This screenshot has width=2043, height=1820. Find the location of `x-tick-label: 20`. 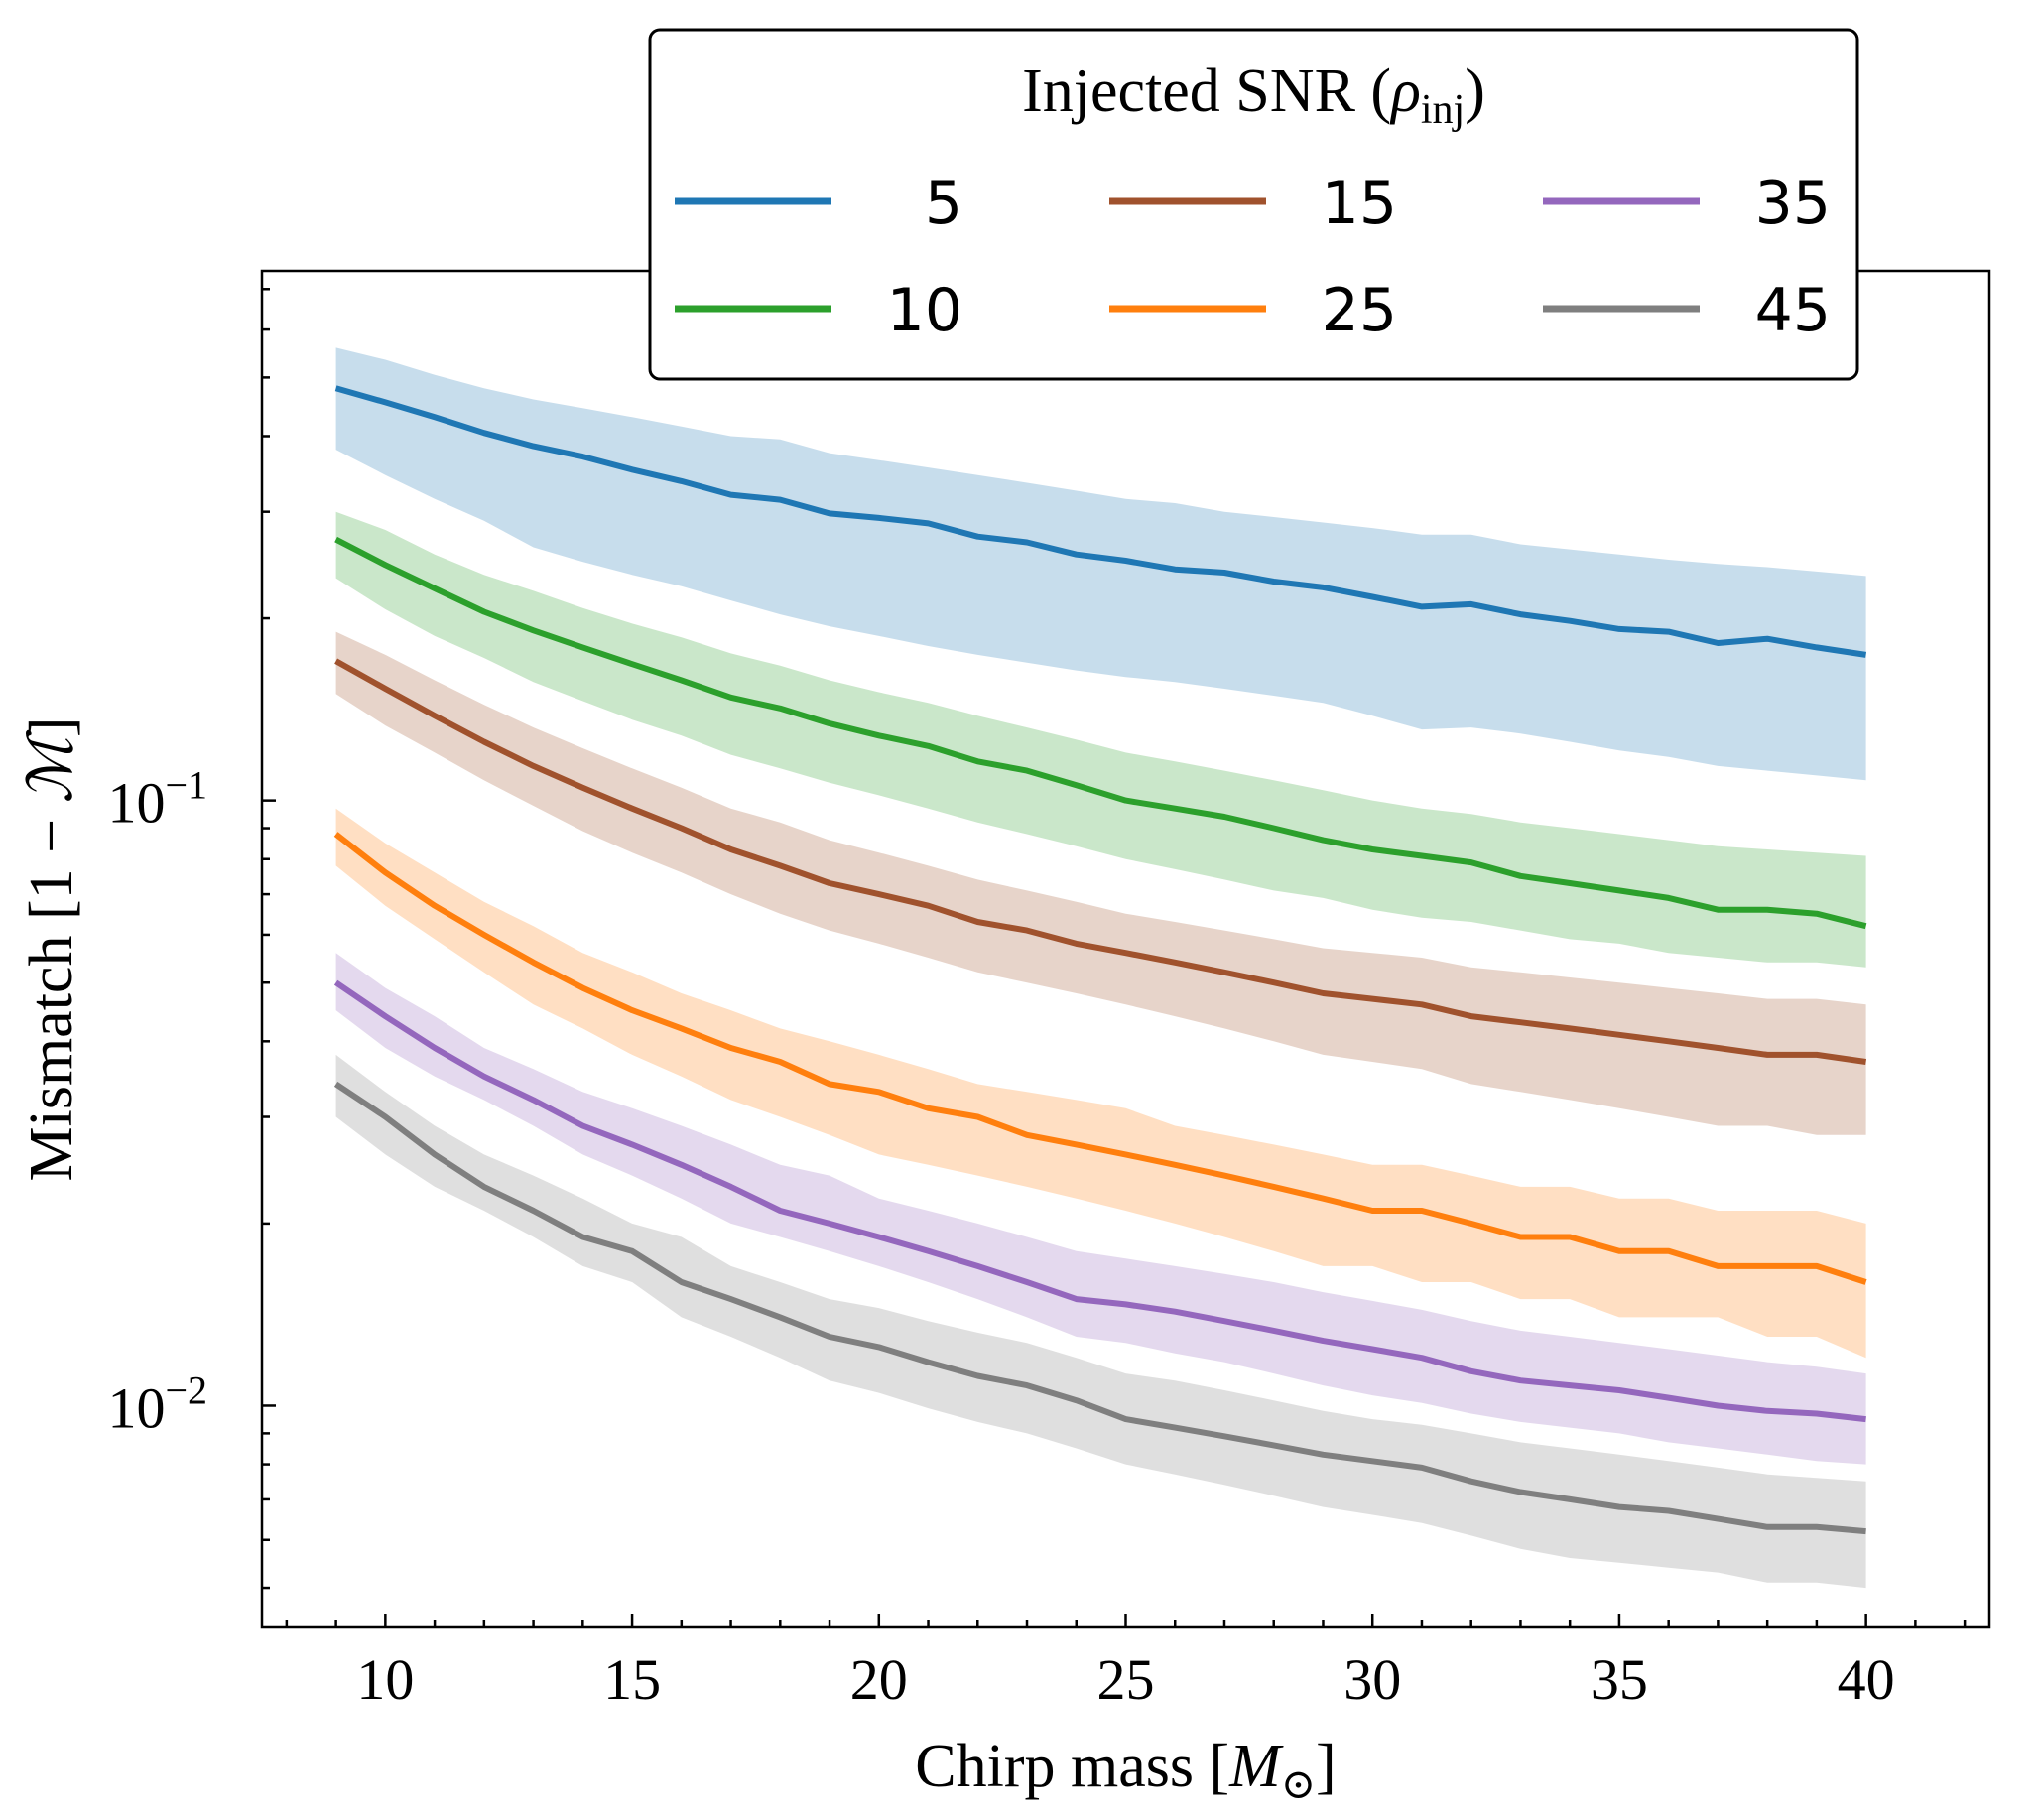

x-tick-label: 20 is located at coordinates (879, 1679).